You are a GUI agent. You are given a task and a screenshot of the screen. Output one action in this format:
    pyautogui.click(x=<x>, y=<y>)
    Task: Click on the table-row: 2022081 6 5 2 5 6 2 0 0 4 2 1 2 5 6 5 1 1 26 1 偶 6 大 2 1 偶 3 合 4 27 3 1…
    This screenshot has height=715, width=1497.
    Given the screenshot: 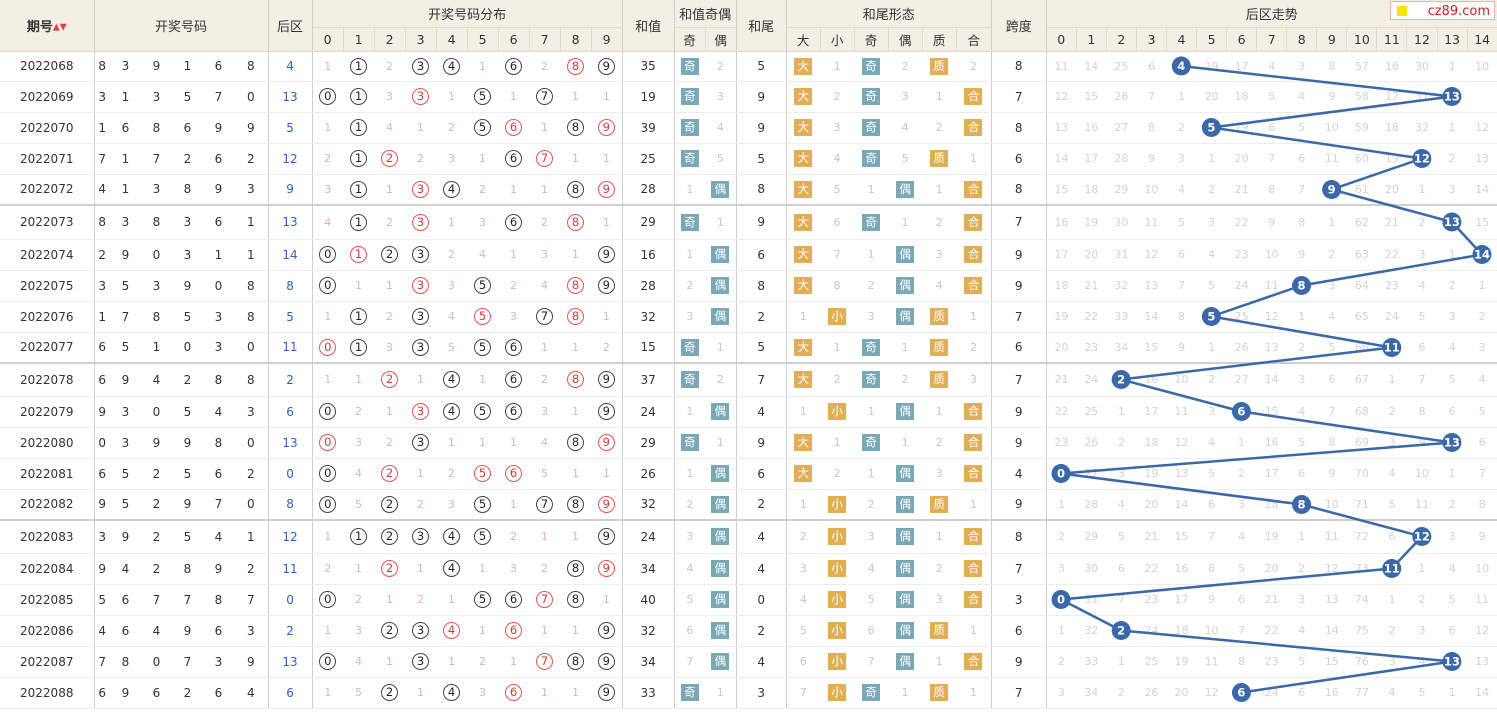 What is the action you would take?
    pyautogui.click(x=748, y=474)
    